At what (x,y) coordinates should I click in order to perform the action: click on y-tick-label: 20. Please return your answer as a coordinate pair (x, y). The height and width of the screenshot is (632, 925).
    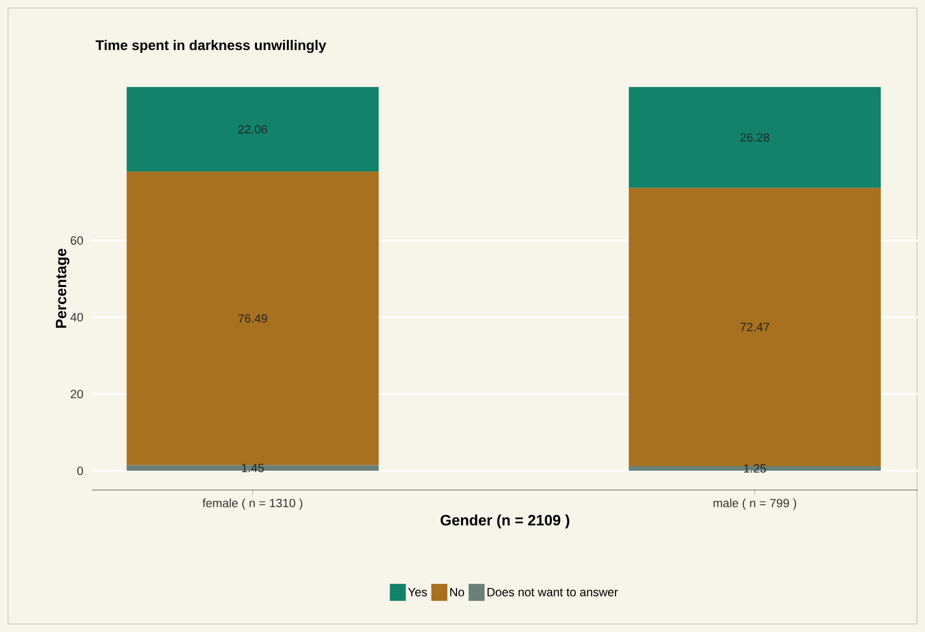
    Looking at the image, I should click on (77, 394).